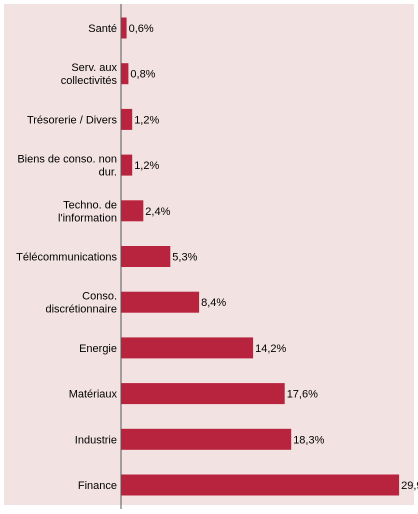 The width and height of the screenshot is (418, 514). Describe the element at coordinates (308, 440) in the screenshot. I see `value-label-9: 18,3%` at that location.